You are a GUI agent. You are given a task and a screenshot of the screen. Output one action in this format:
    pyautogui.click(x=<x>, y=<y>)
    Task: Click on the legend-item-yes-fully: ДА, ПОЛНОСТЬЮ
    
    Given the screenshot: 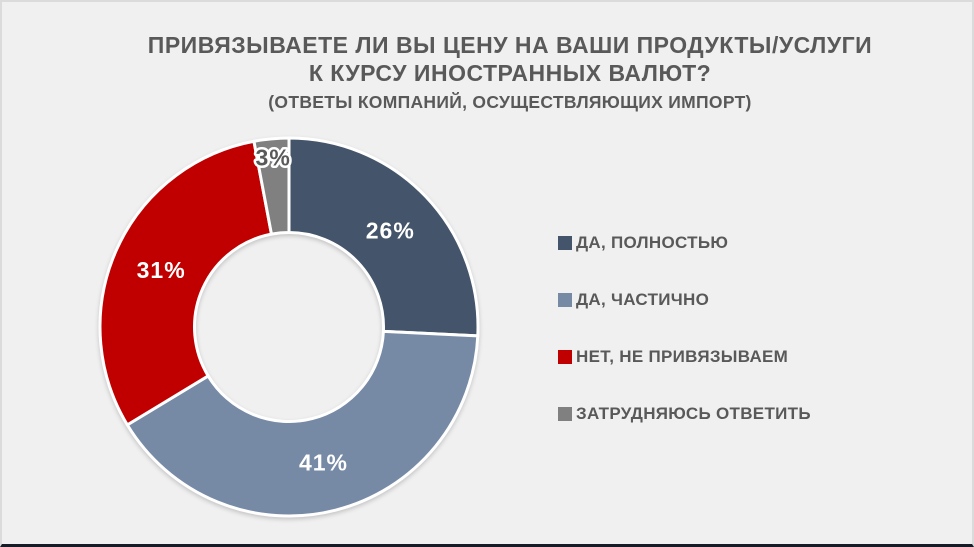 What is the action you would take?
    pyautogui.click(x=684, y=242)
    